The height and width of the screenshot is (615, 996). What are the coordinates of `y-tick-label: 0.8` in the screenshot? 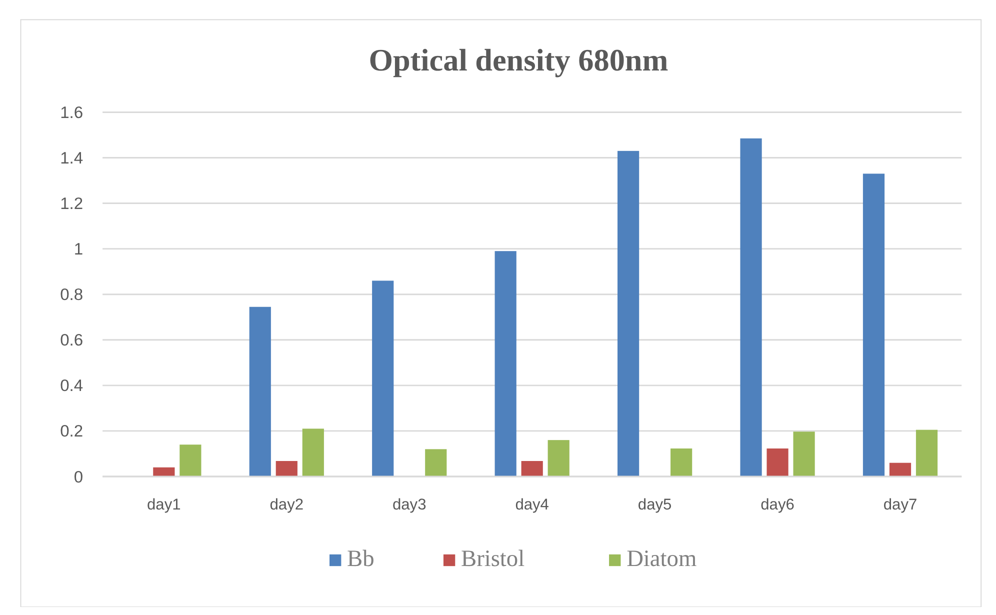 It's located at (72, 294).